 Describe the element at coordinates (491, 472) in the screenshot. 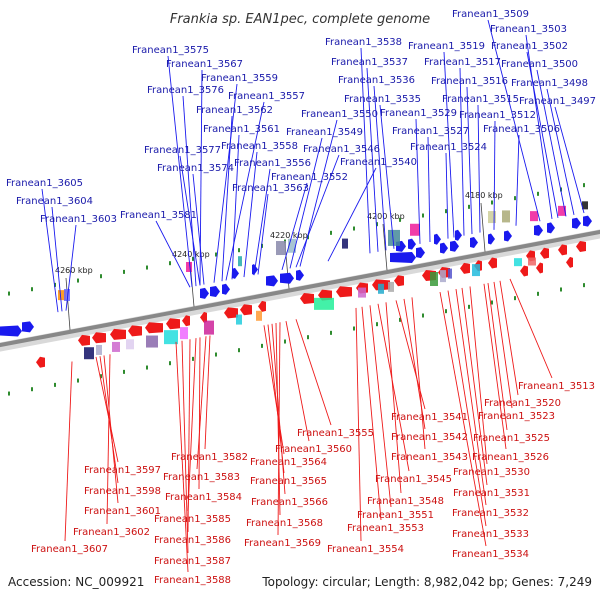

I see `gene-label: Franean1_3530` at that location.